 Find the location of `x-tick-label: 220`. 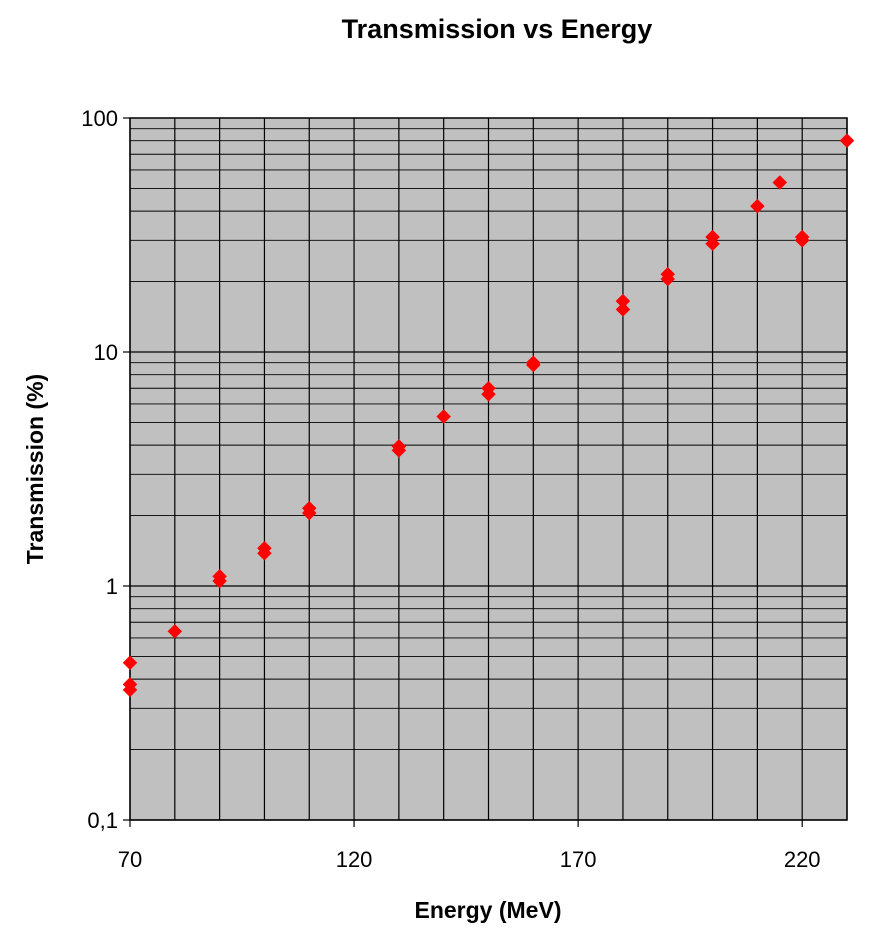

x-tick-label: 220 is located at coordinates (802, 859).